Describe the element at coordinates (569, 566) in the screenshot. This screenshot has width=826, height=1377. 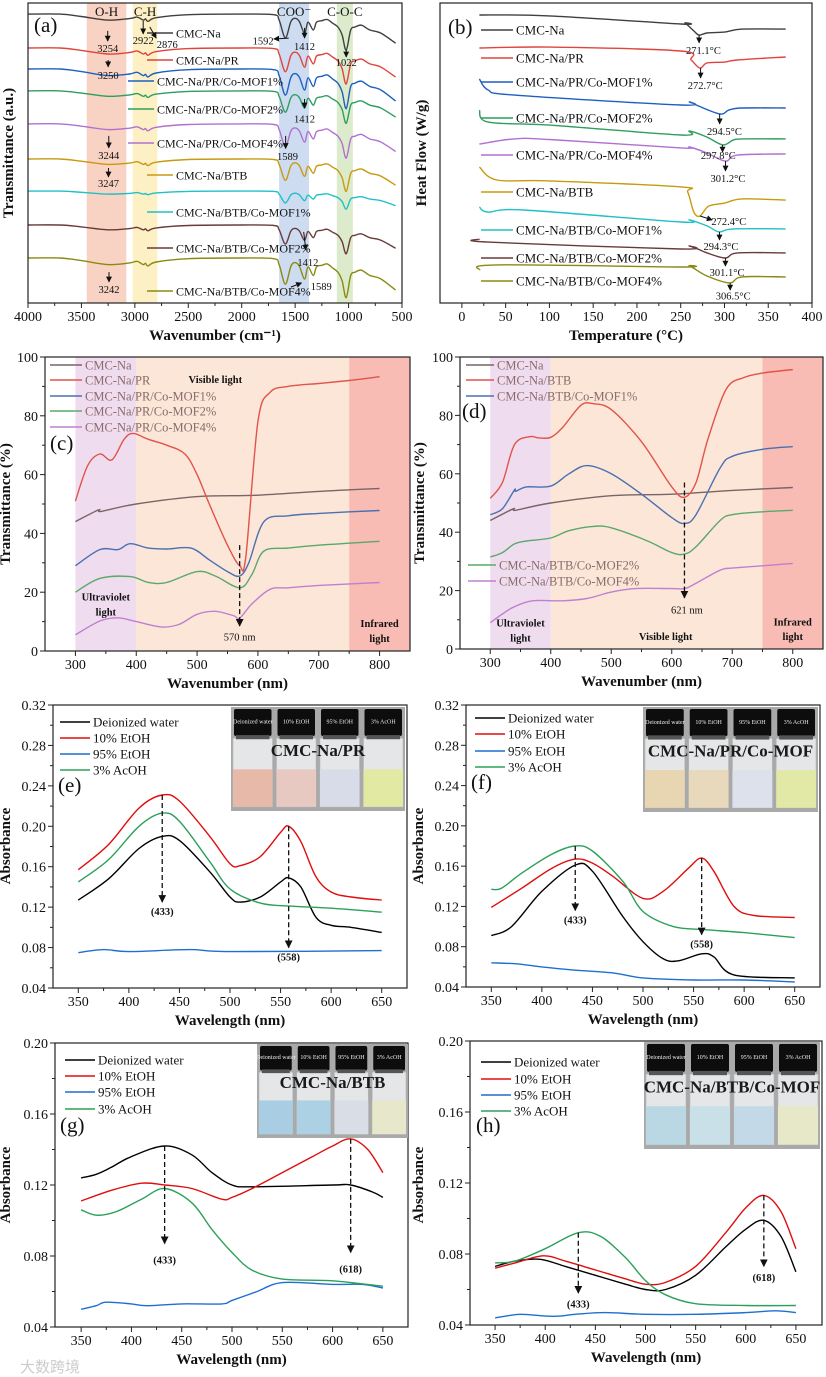
I see `legend-label: CMC-Na/BTB/Co-MOF2%` at that location.